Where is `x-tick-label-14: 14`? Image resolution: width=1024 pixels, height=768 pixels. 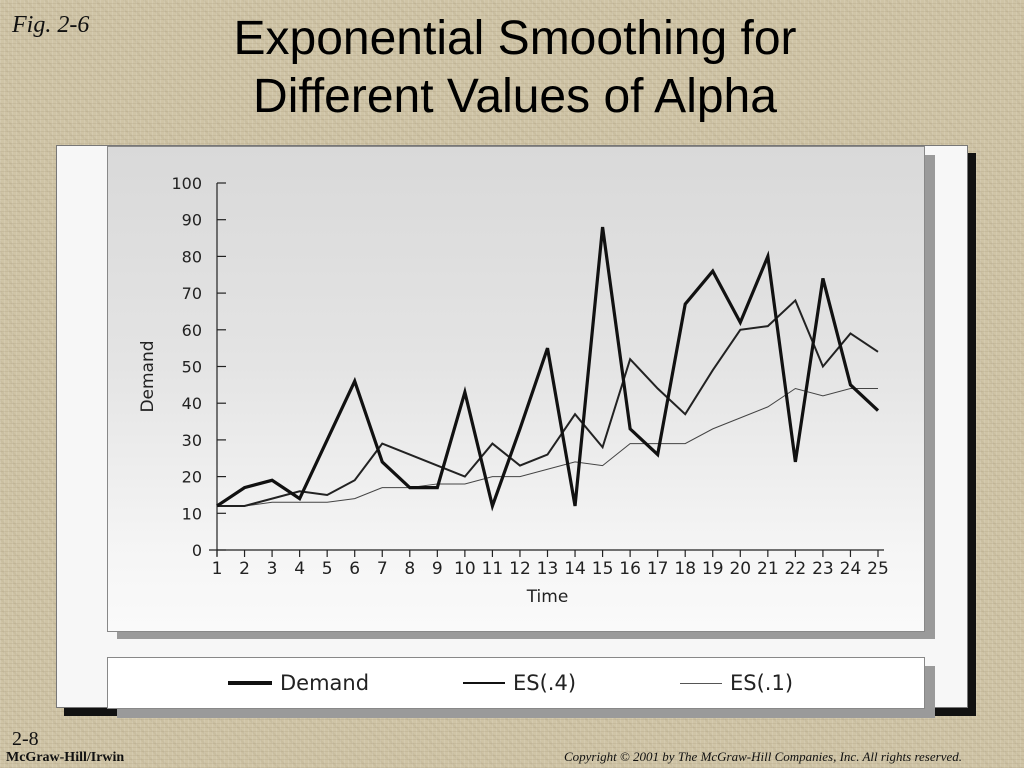
x-tick-label-14: 14 is located at coordinates (575, 569).